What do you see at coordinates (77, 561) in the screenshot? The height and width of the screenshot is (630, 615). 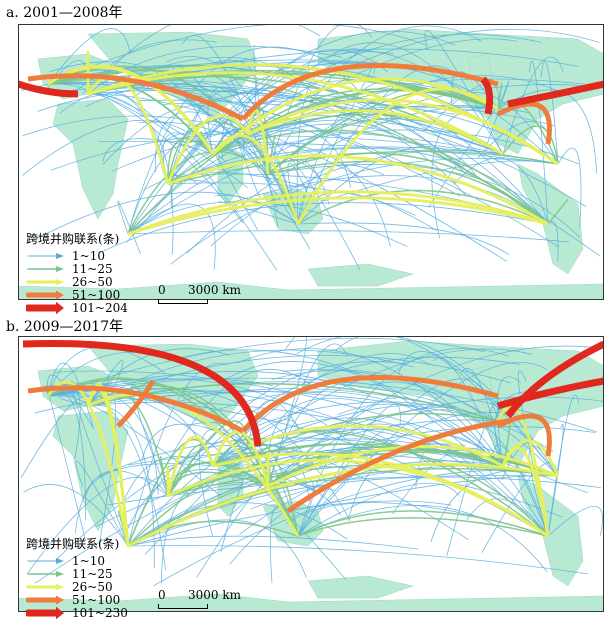 I see `panel-b-legend-item-1: 1~10` at bounding box center [77, 561].